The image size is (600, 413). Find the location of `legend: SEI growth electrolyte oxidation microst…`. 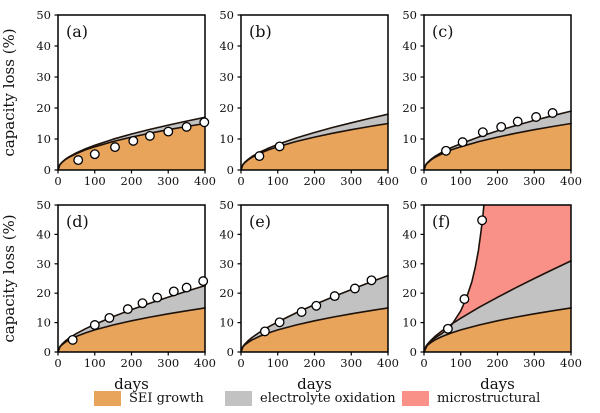

legend: SEI growth electrolyte oxidation microst… is located at coordinates (300, 399).